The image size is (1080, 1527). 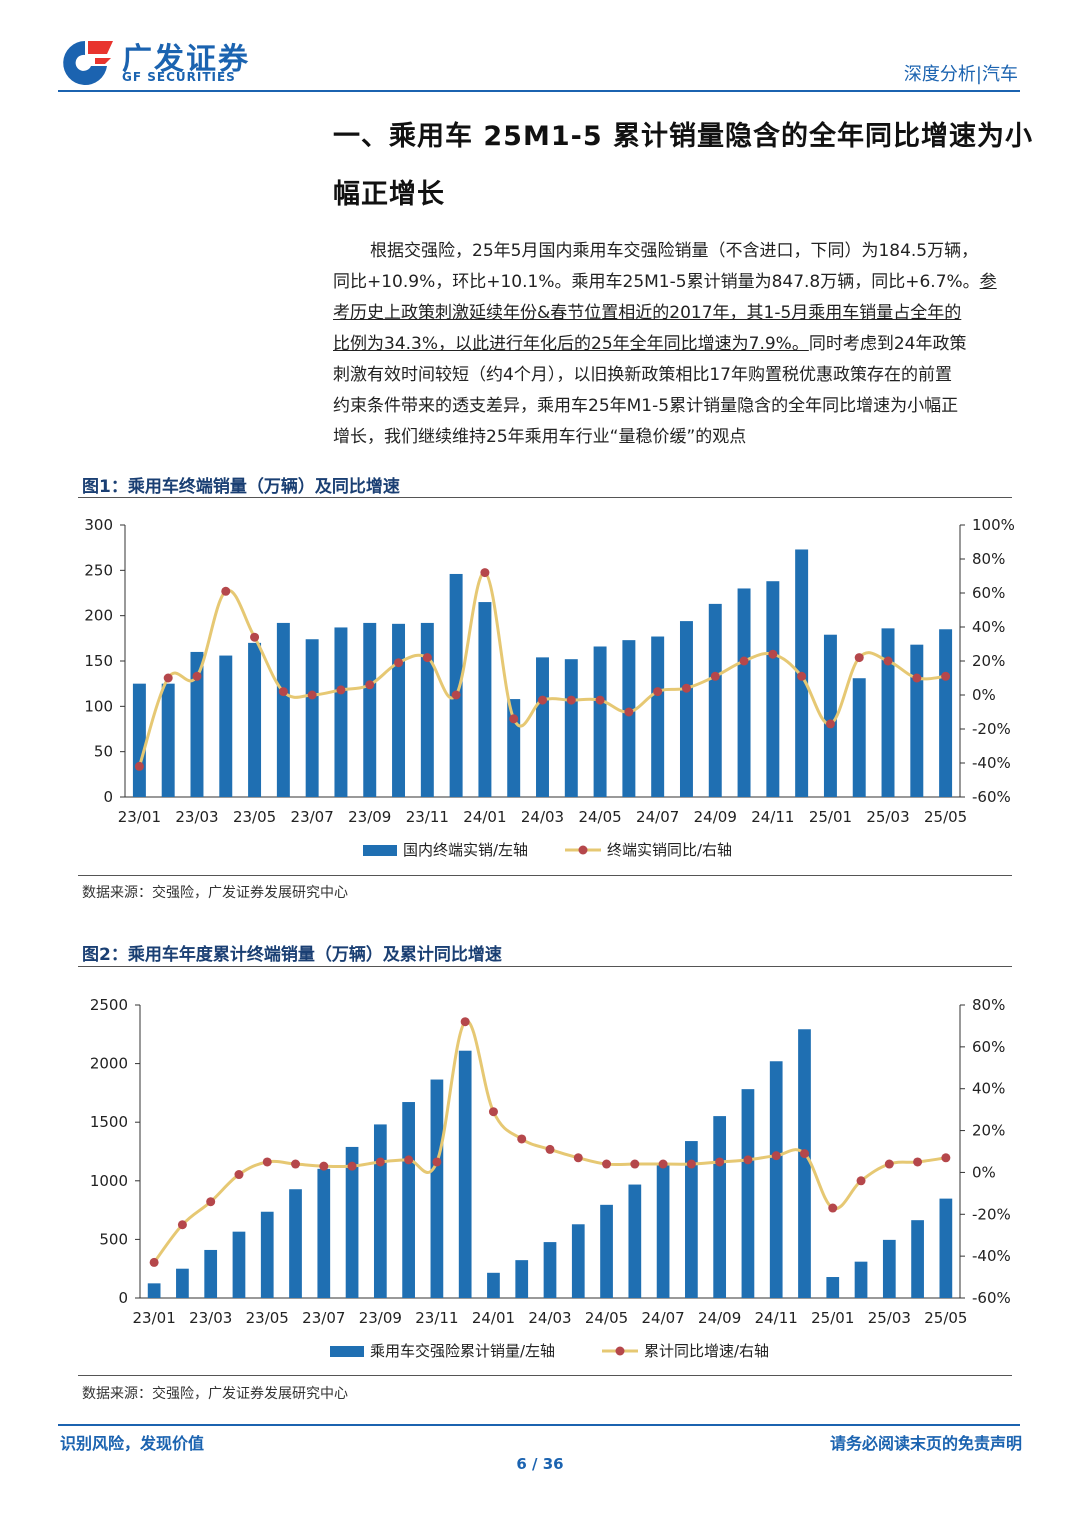 I want to click on left-axis-tick-label: 300, so click(x=98, y=525).